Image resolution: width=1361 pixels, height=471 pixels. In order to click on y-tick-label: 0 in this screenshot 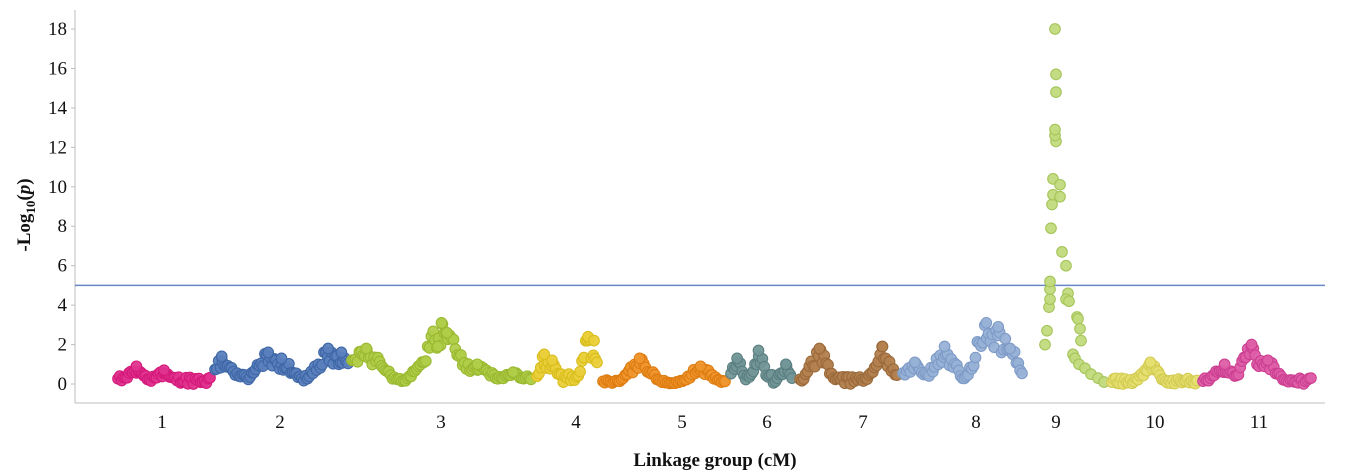, I will do `click(63, 384)`.